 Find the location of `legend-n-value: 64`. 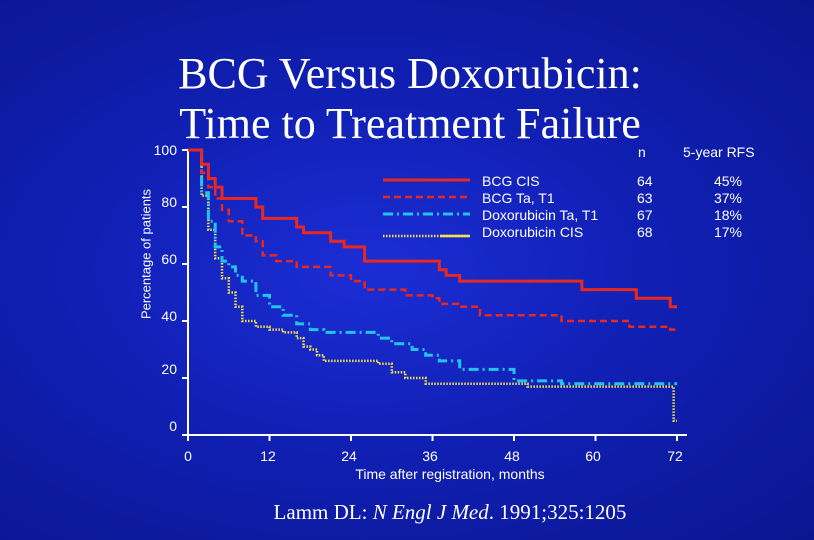

legend-n-value: 64 is located at coordinates (645, 181).